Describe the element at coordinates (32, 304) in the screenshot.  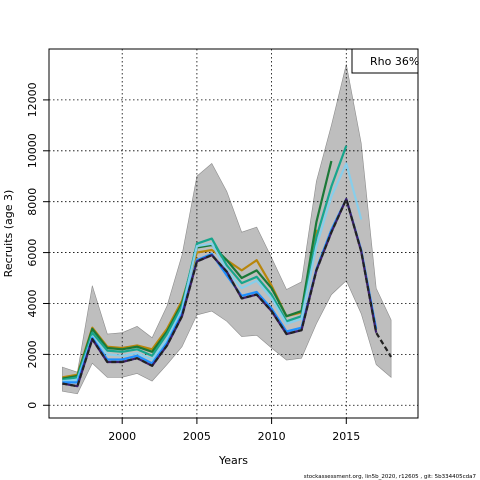
I see `y-tick-label: 4000` at that location.